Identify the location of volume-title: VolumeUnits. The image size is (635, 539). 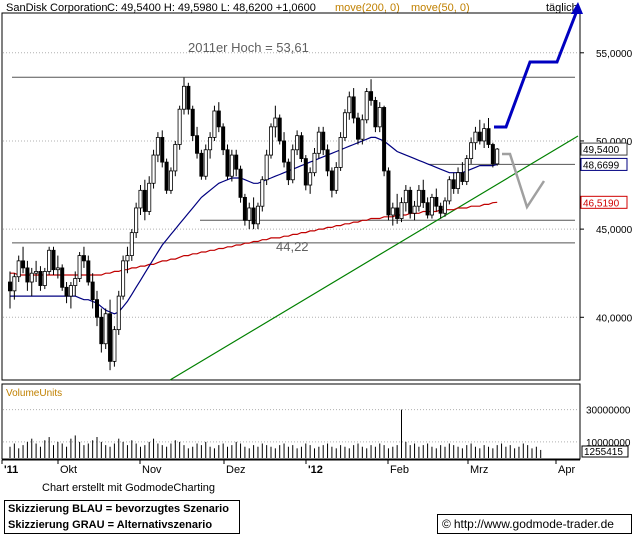
(34, 393).